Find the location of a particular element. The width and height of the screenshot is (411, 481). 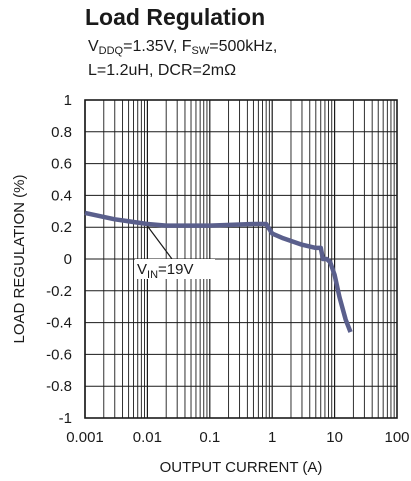

y-tick-label: 0.4 is located at coordinates (61, 195).